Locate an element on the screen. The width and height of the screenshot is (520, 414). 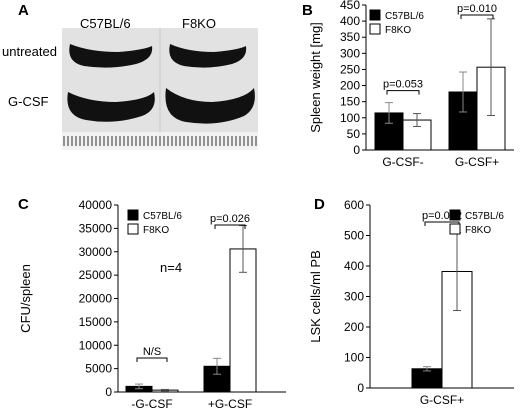
y-tick-label: 450 is located at coordinates (350, 6).